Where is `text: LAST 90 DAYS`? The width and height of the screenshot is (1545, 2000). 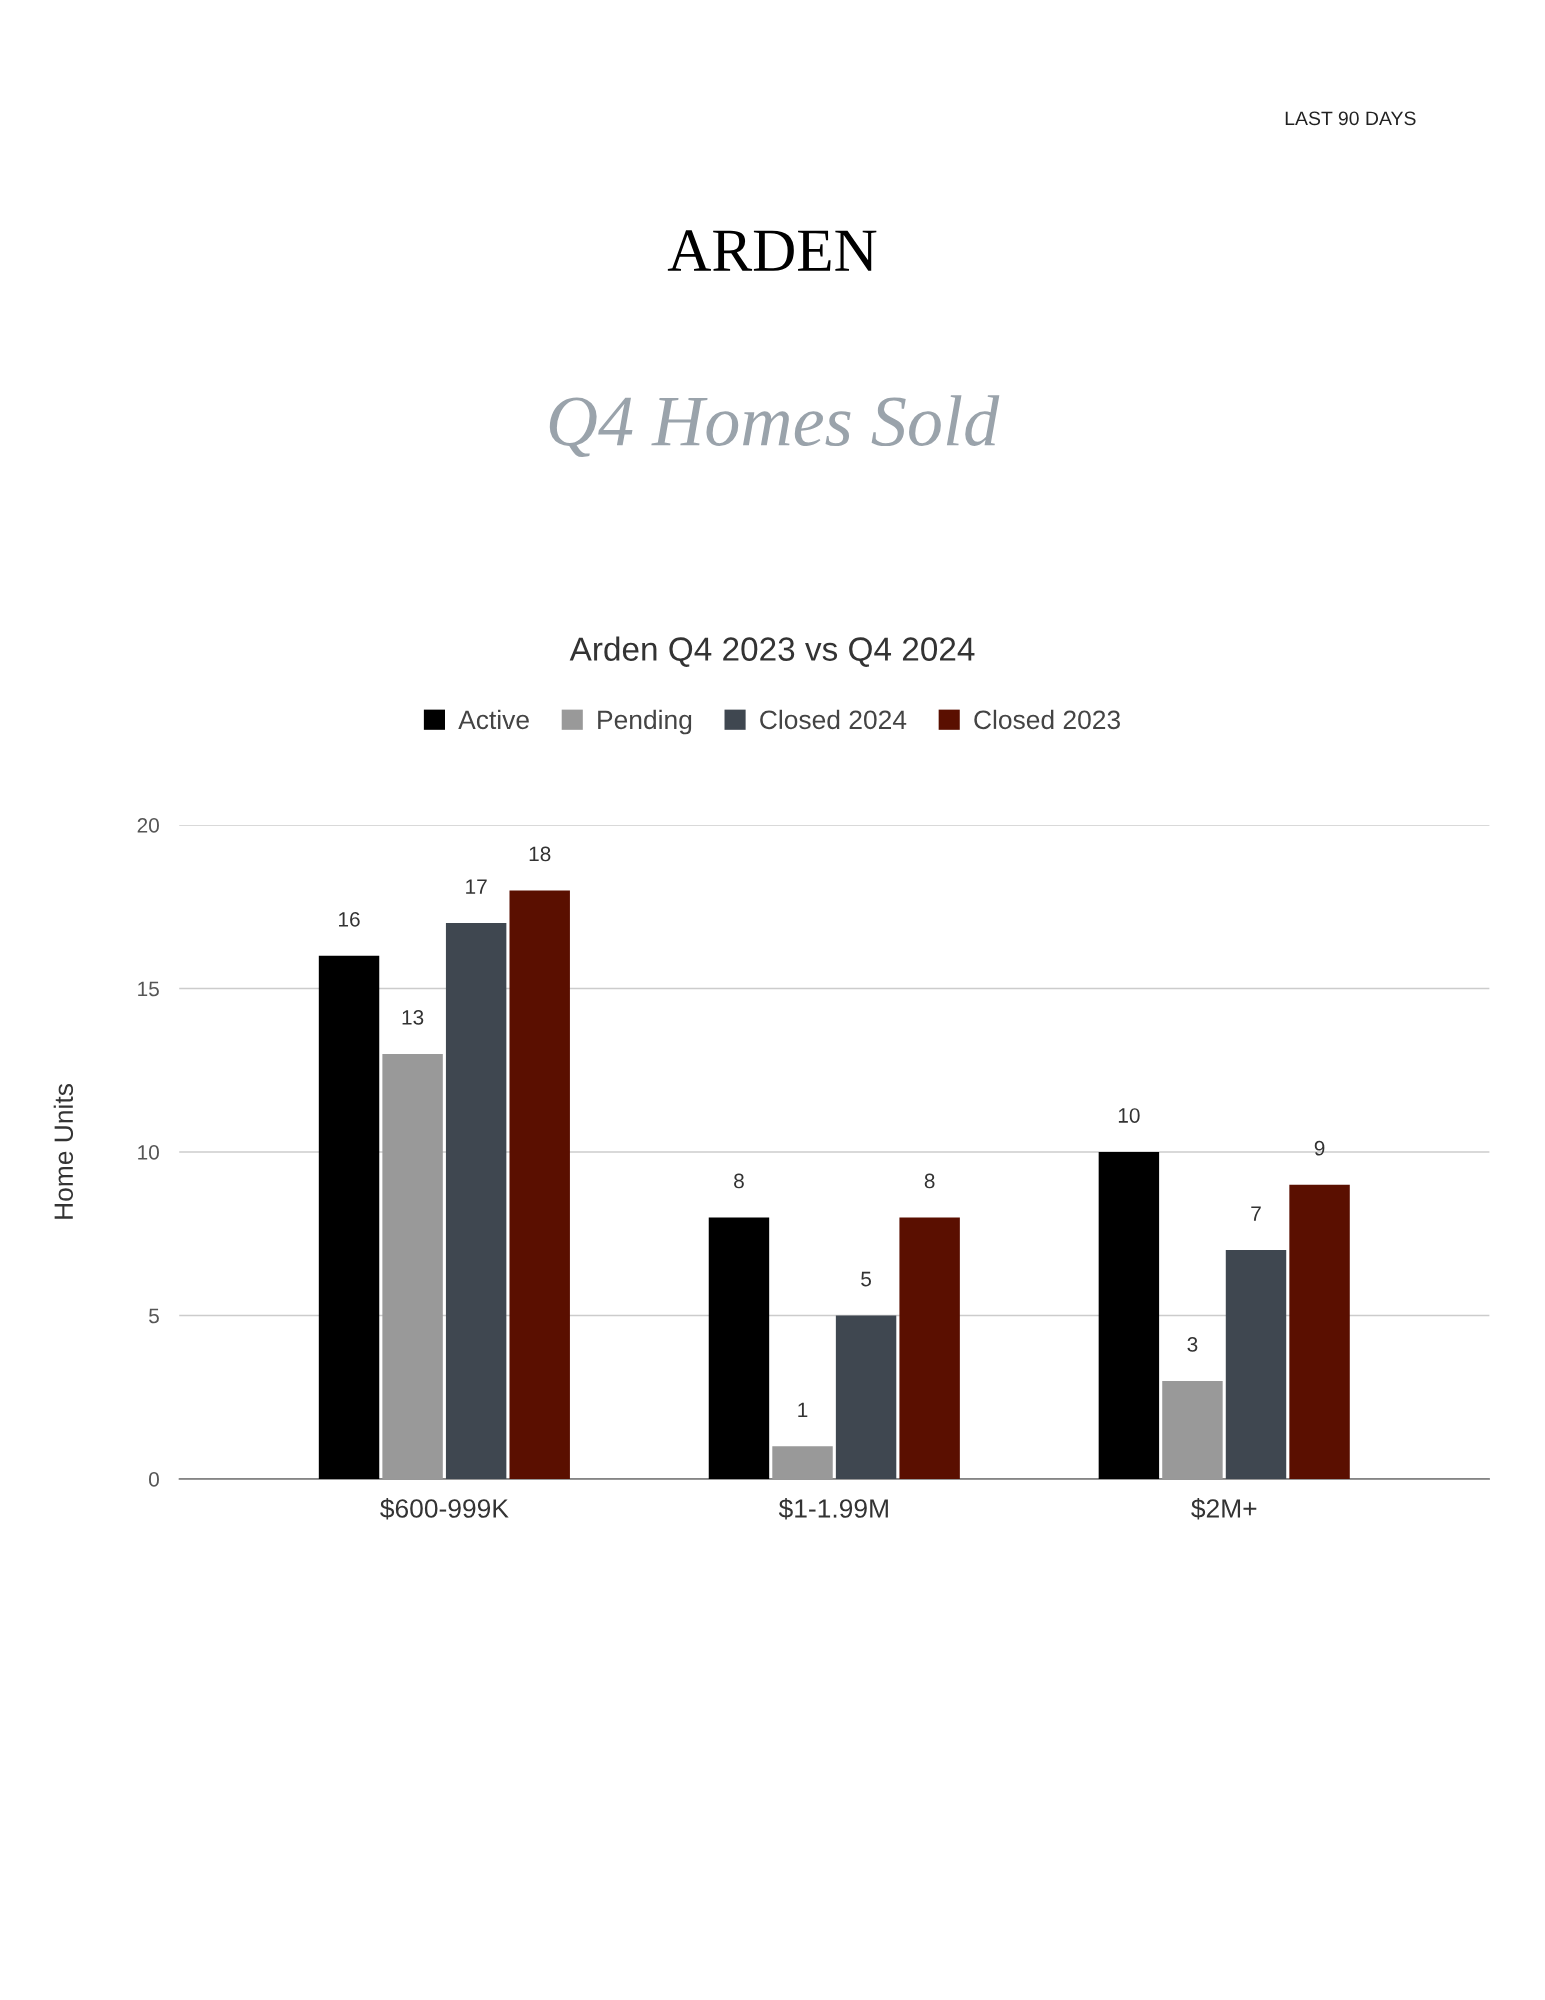 text: LAST 90 DAYS is located at coordinates (1350, 118).